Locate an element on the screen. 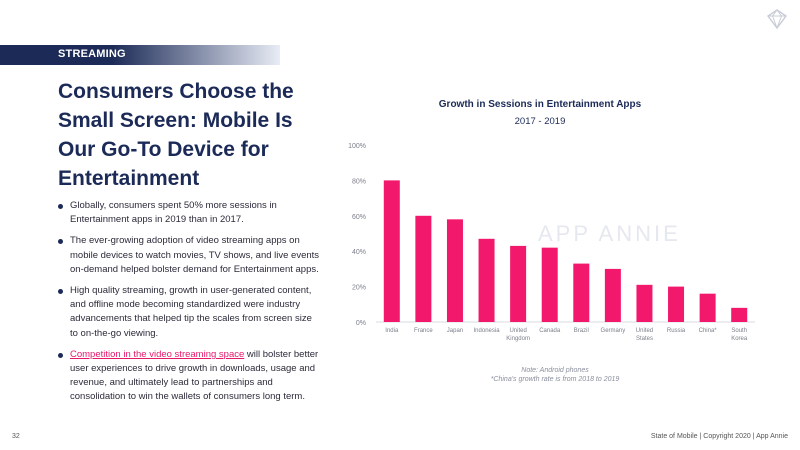 This screenshot has width=800, height=450. x-tick-label: Germany is located at coordinates (613, 331).